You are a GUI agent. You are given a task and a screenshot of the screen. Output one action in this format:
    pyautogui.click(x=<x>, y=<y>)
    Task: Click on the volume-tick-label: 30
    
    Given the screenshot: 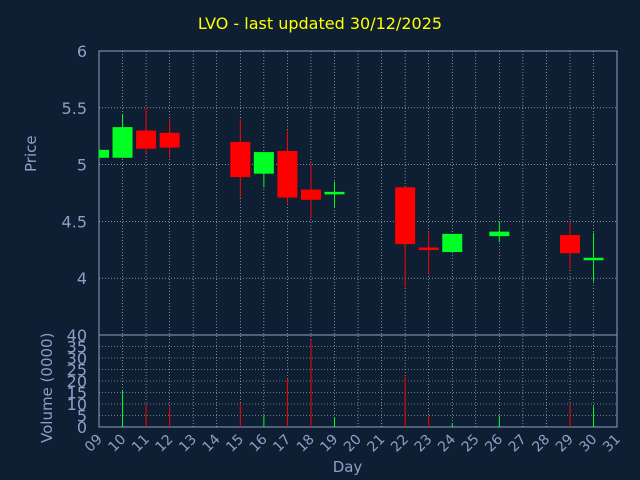 What is the action you would take?
    pyautogui.click(x=77, y=358)
    